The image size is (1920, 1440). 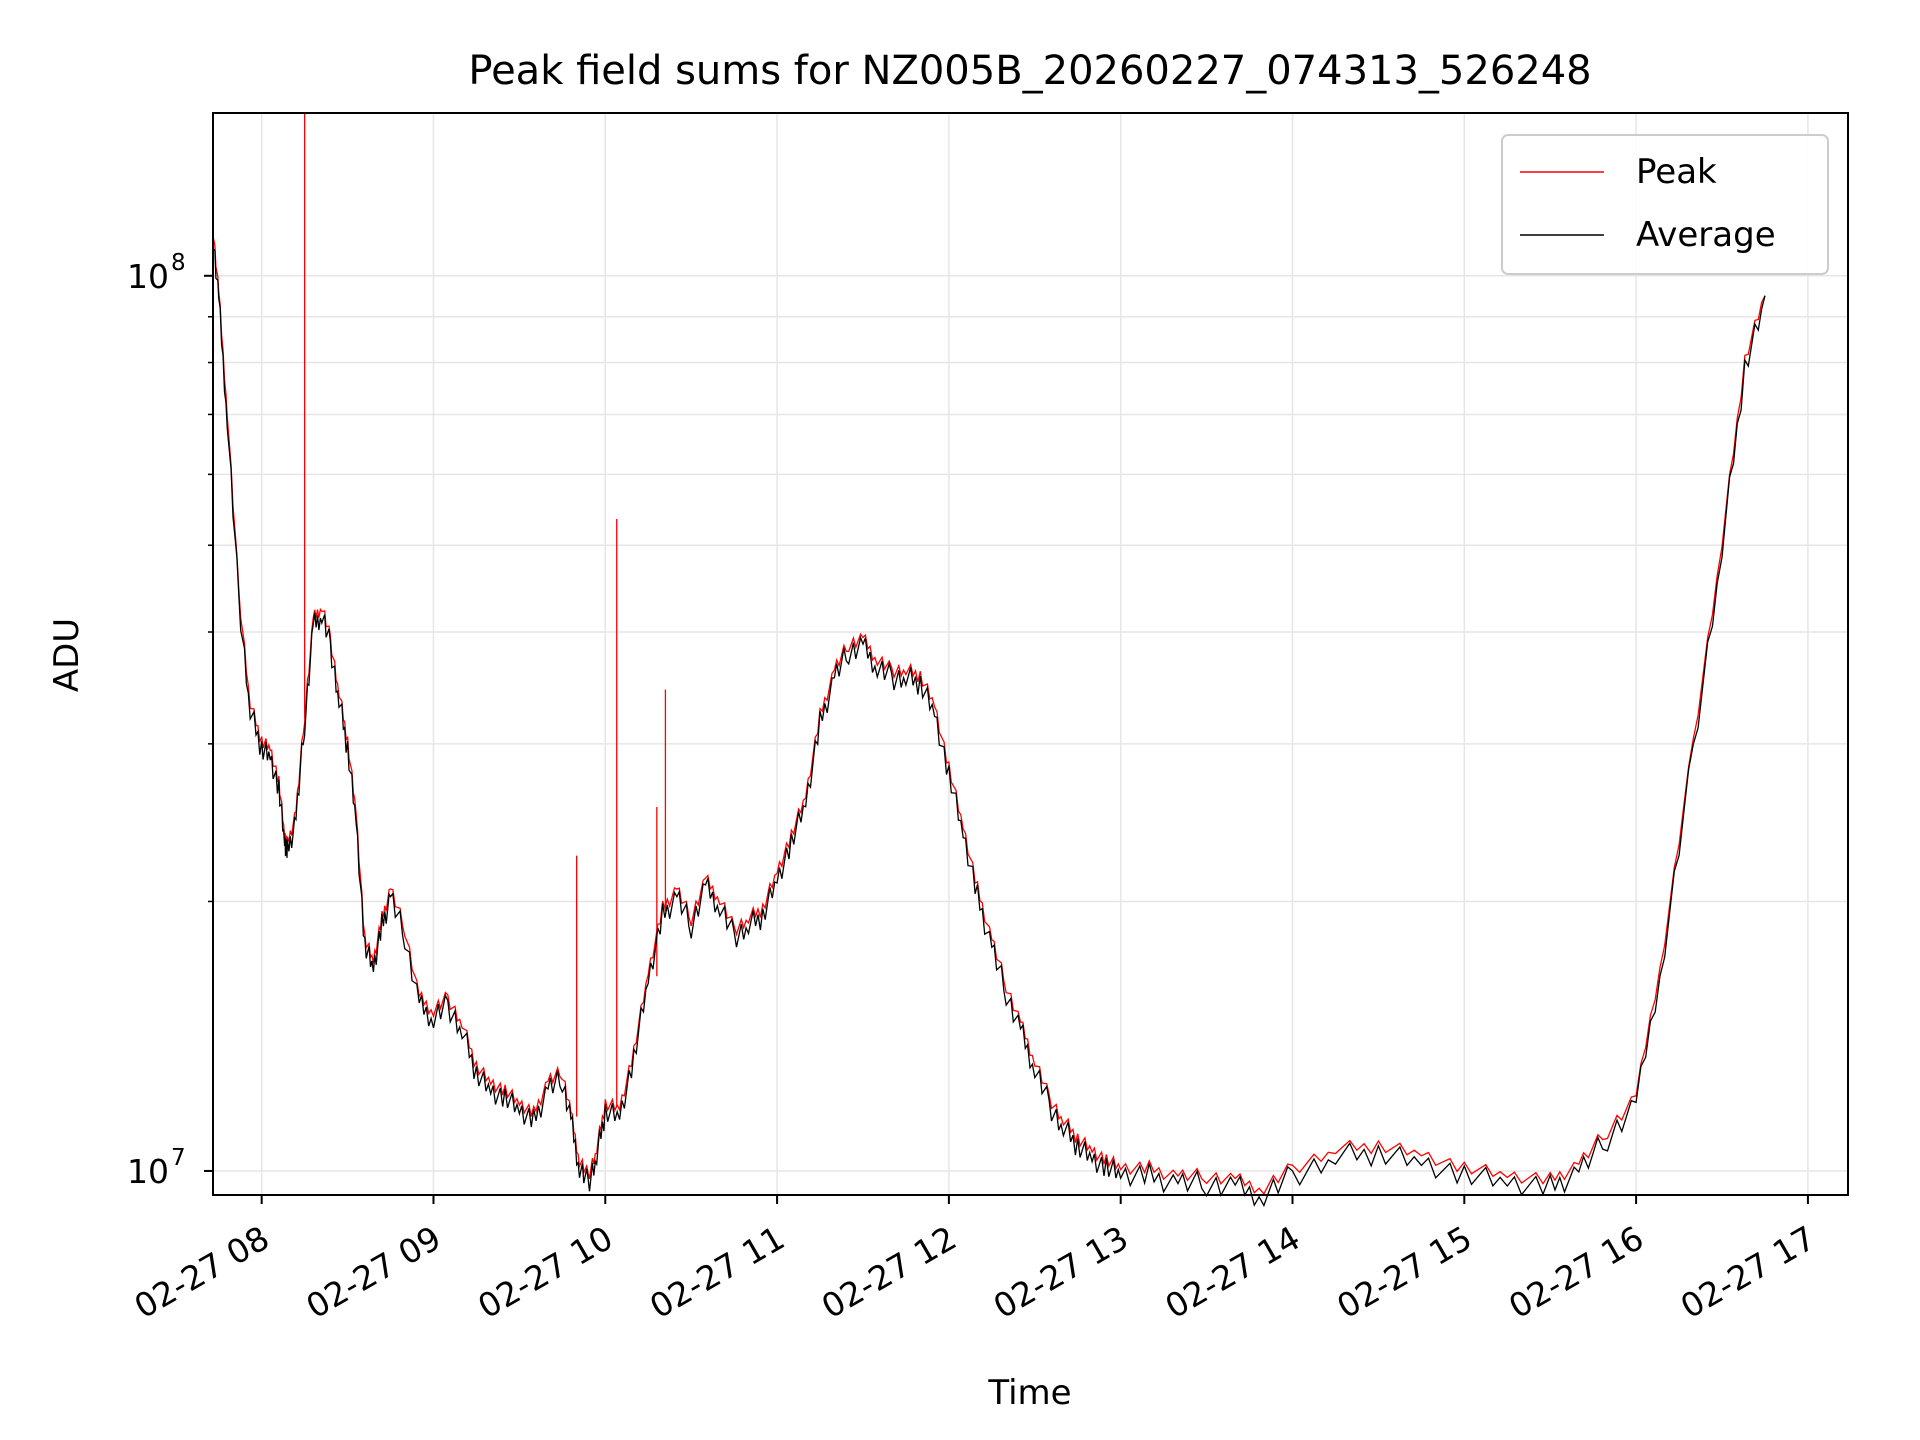 I want to click on legend-peak-label: Peak, so click(x=1676, y=172).